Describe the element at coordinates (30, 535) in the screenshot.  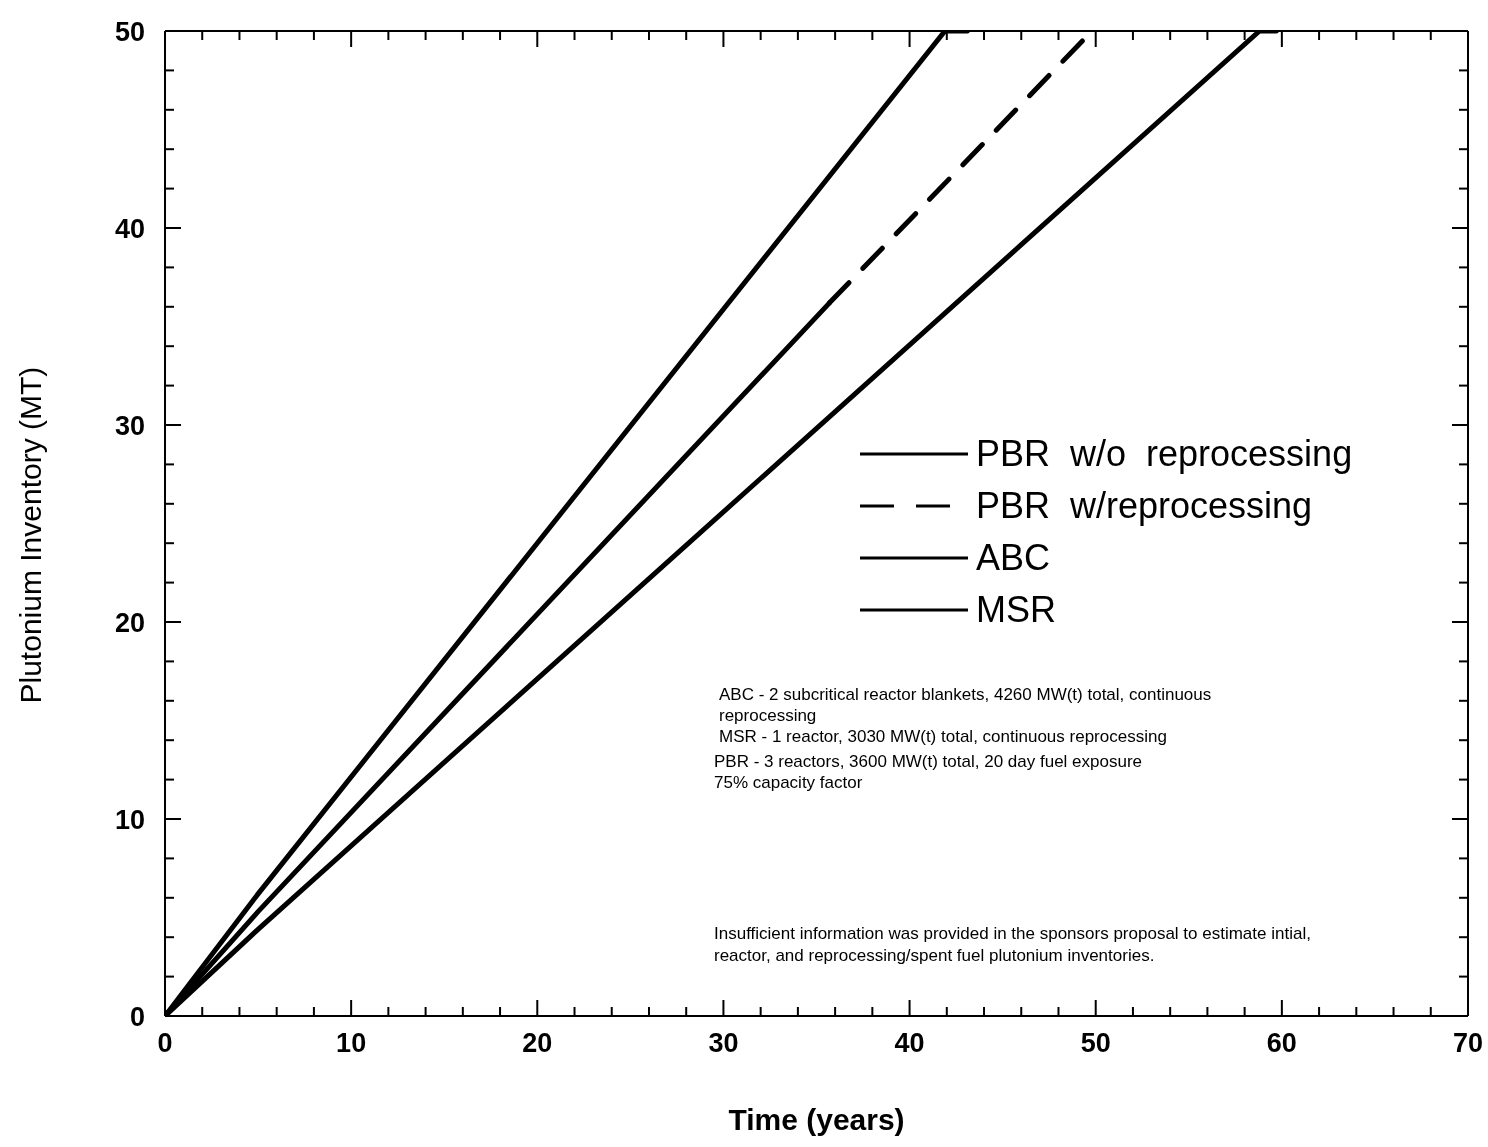
I see `y-axis-title: Plutonium Inventory (MT)` at that location.